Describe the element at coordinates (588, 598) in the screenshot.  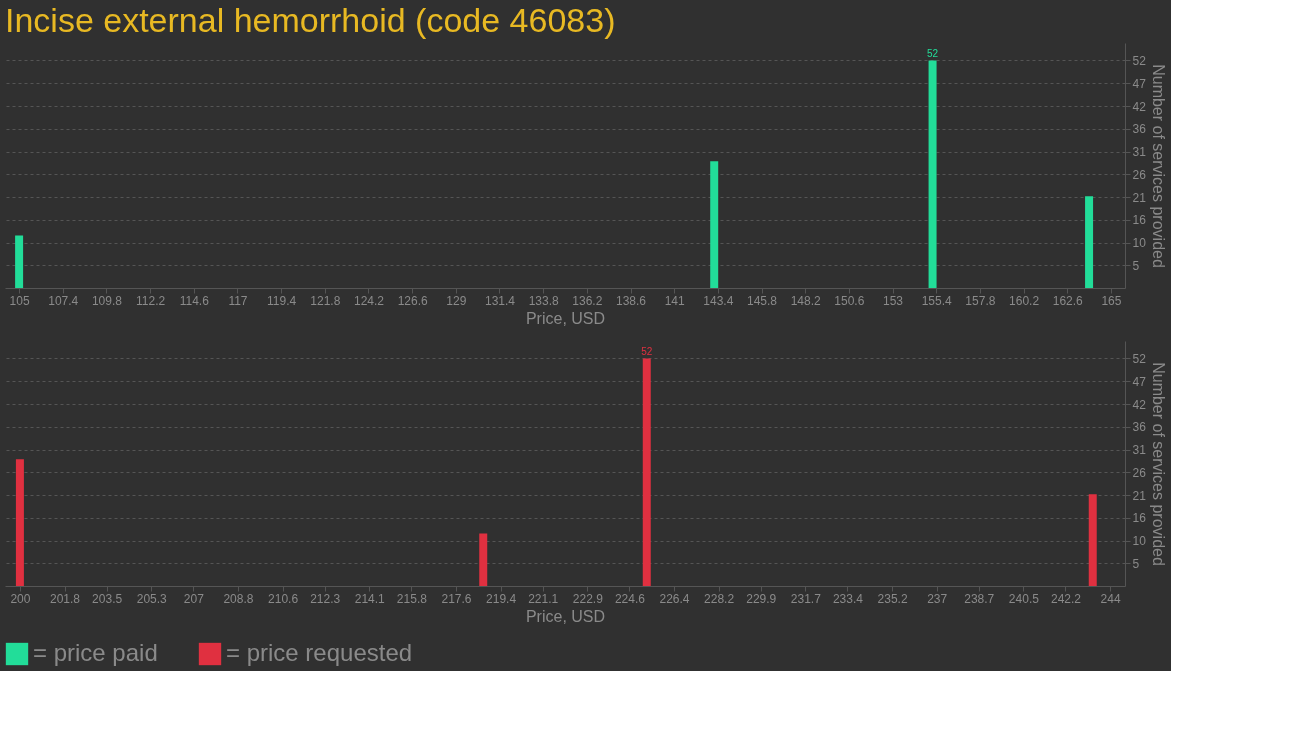
I see `x-tick-label: 222.9` at that location.